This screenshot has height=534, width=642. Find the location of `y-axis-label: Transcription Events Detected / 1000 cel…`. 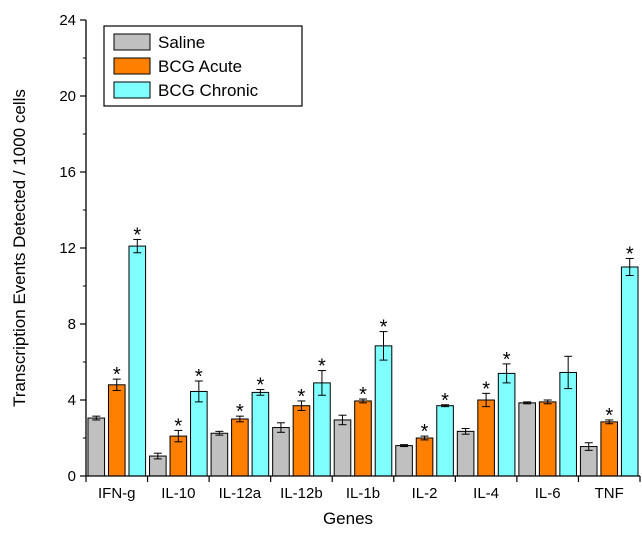

y-axis-label: Transcription Events Detected / 1000 cel… is located at coordinates (19, 248).